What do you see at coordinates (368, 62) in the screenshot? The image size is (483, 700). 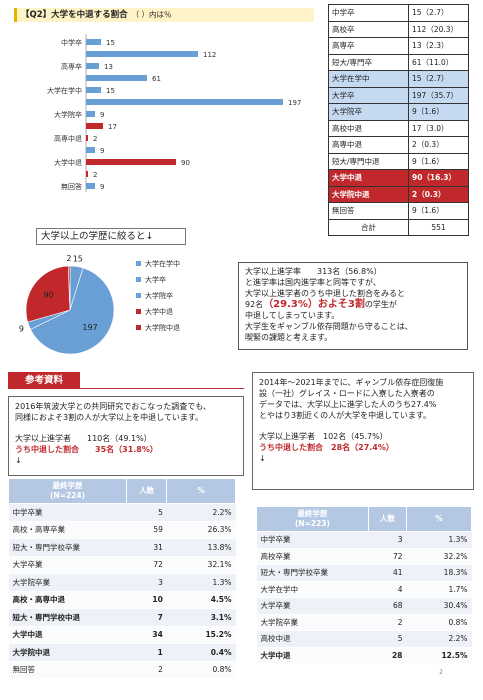 I see `summary-label: 短大/専門卒` at bounding box center [368, 62].